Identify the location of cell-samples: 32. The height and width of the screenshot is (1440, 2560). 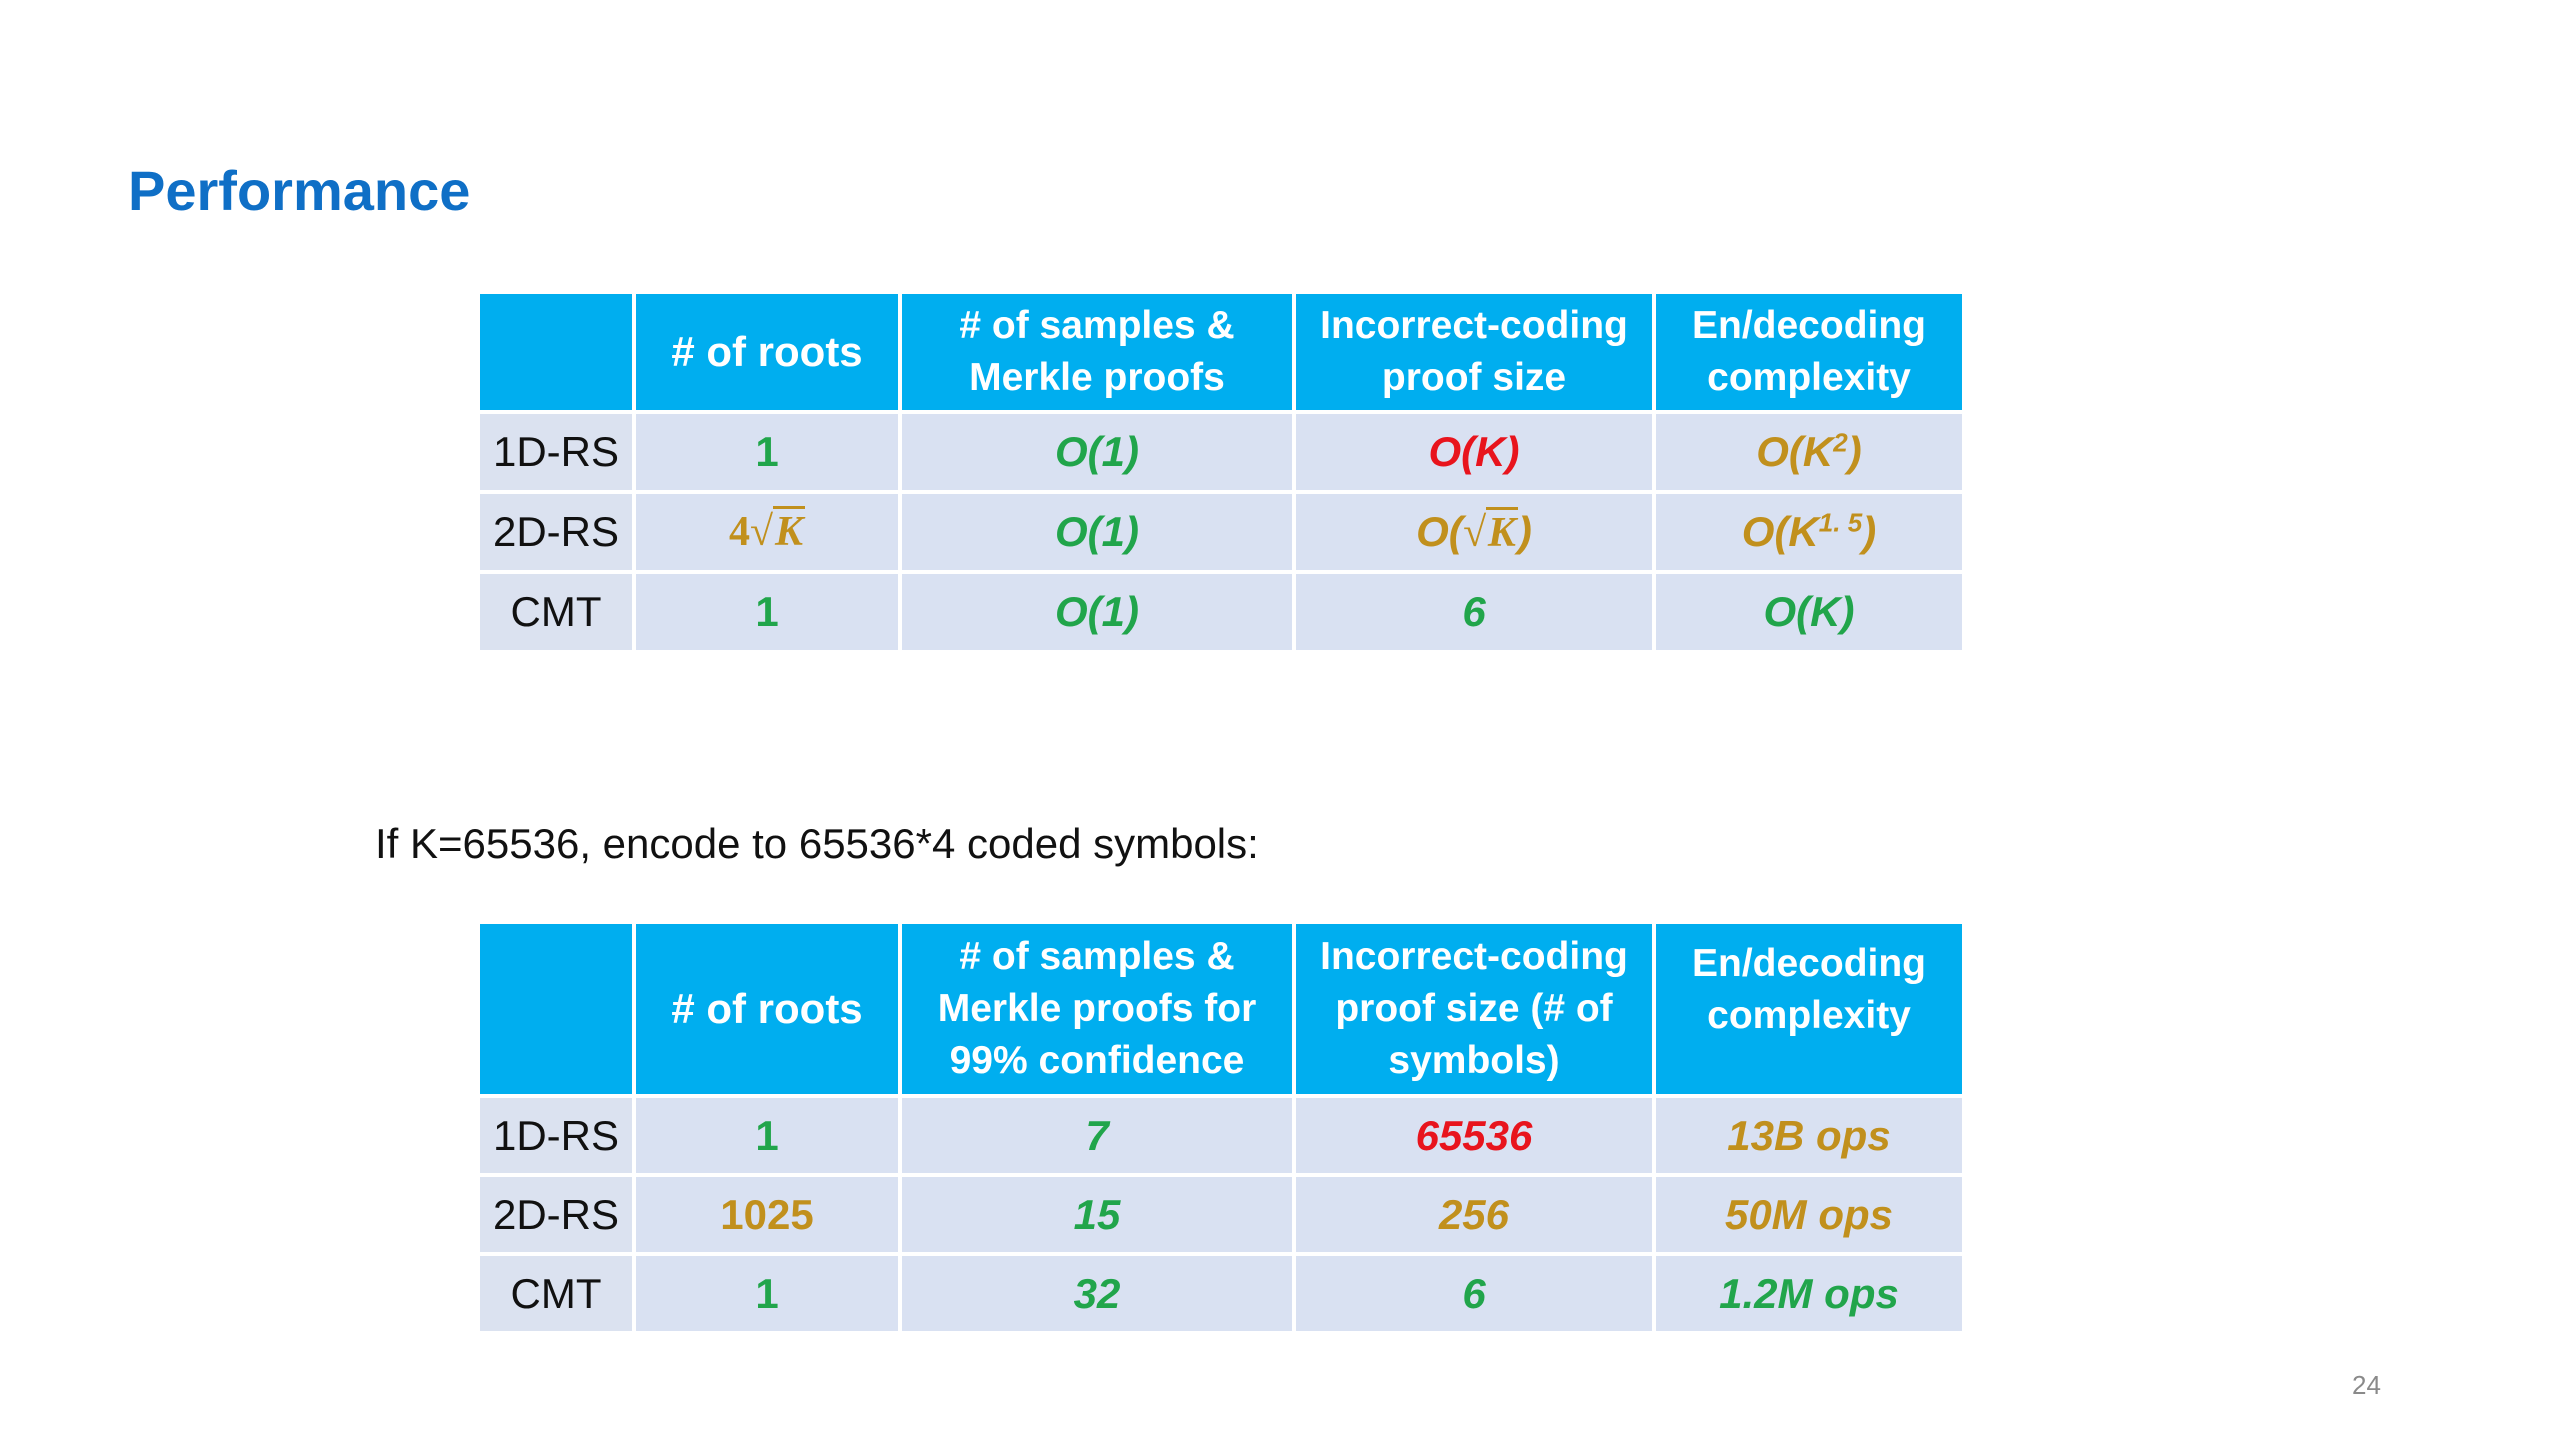
(1097, 1293).